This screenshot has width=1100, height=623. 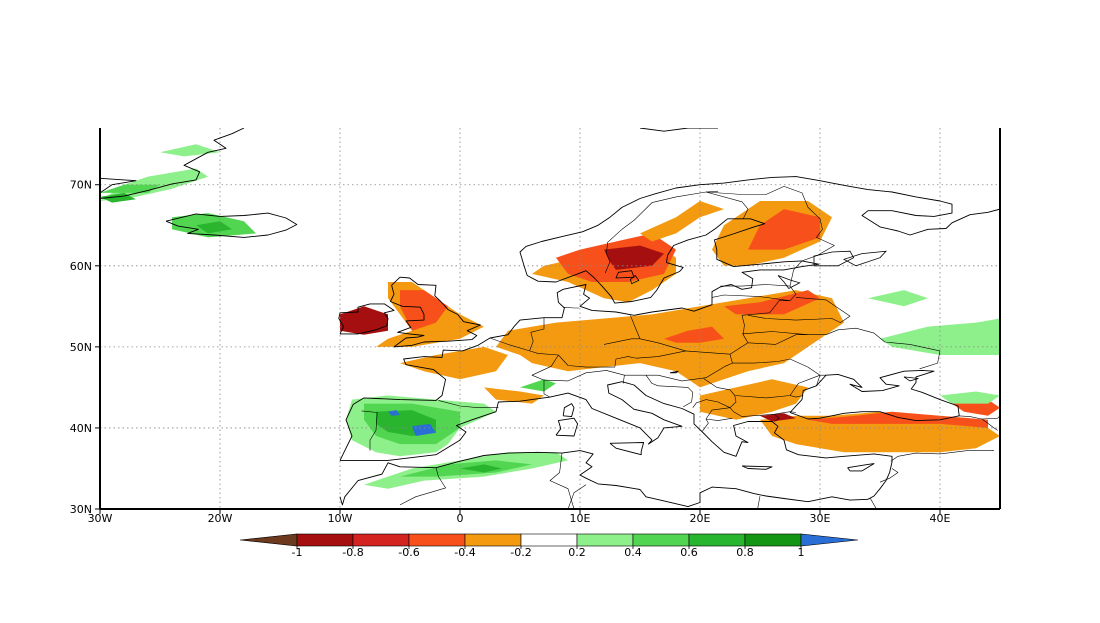 I want to click on colorbar-label: 0.2, so click(x=577, y=552).